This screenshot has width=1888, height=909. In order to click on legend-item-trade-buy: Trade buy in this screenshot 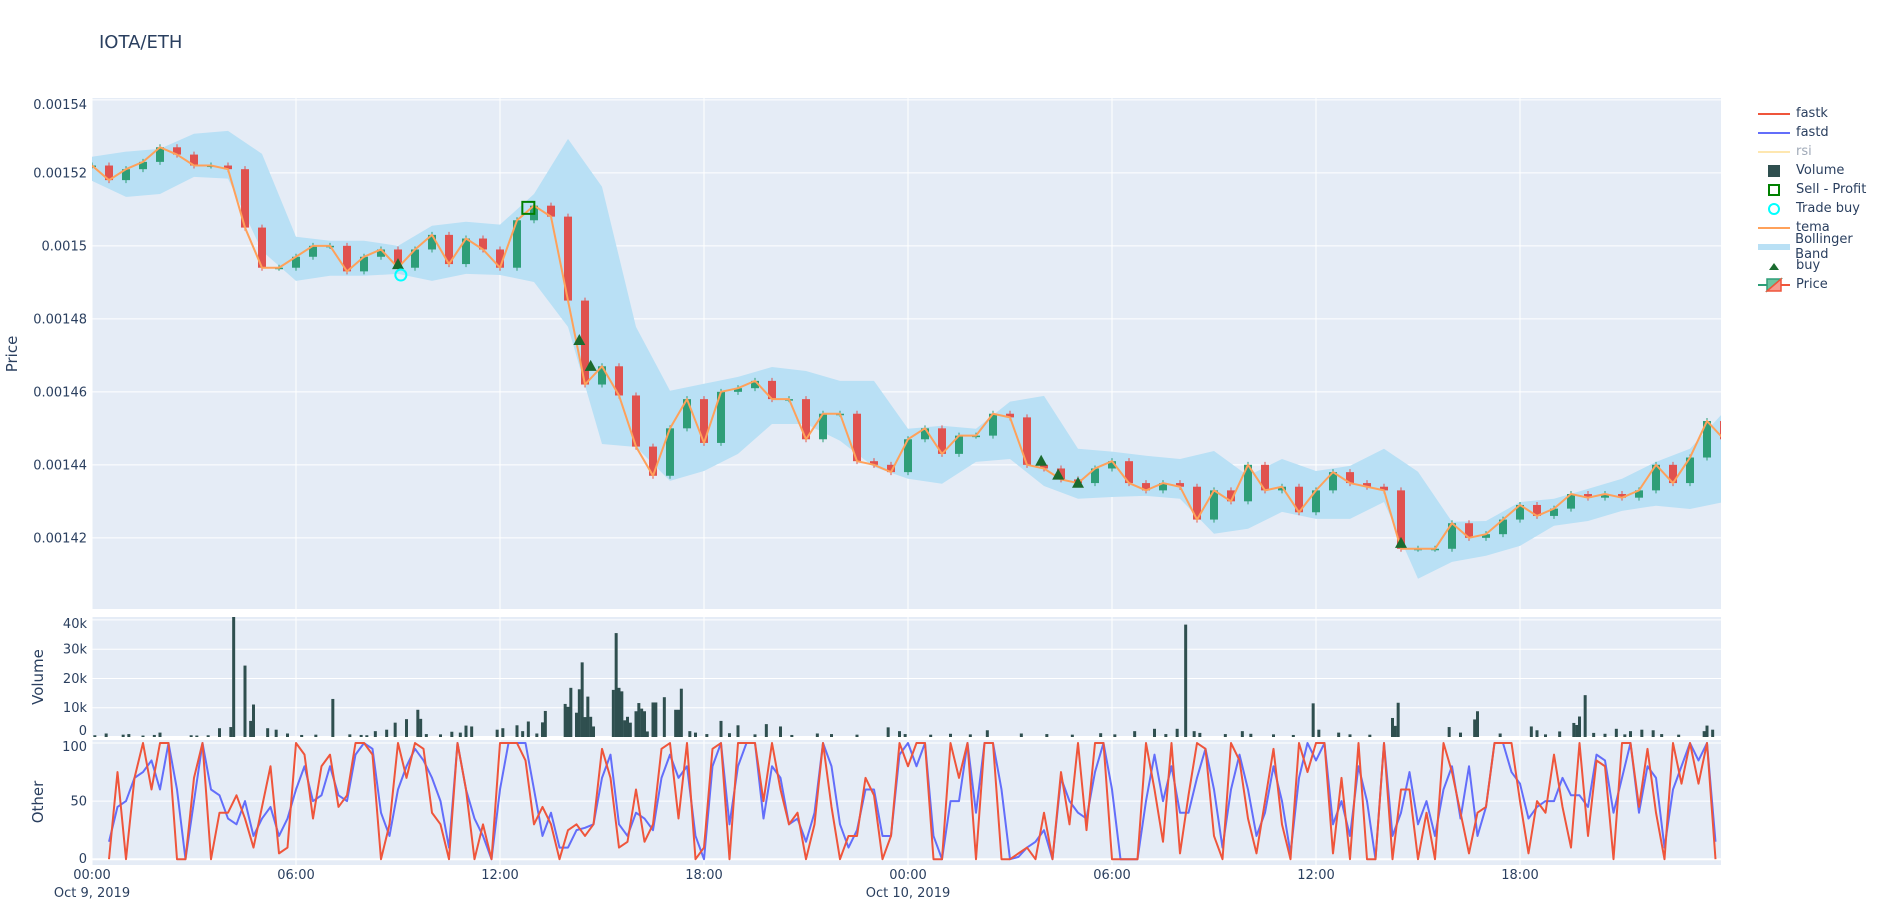, I will do `click(1822, 208)`.